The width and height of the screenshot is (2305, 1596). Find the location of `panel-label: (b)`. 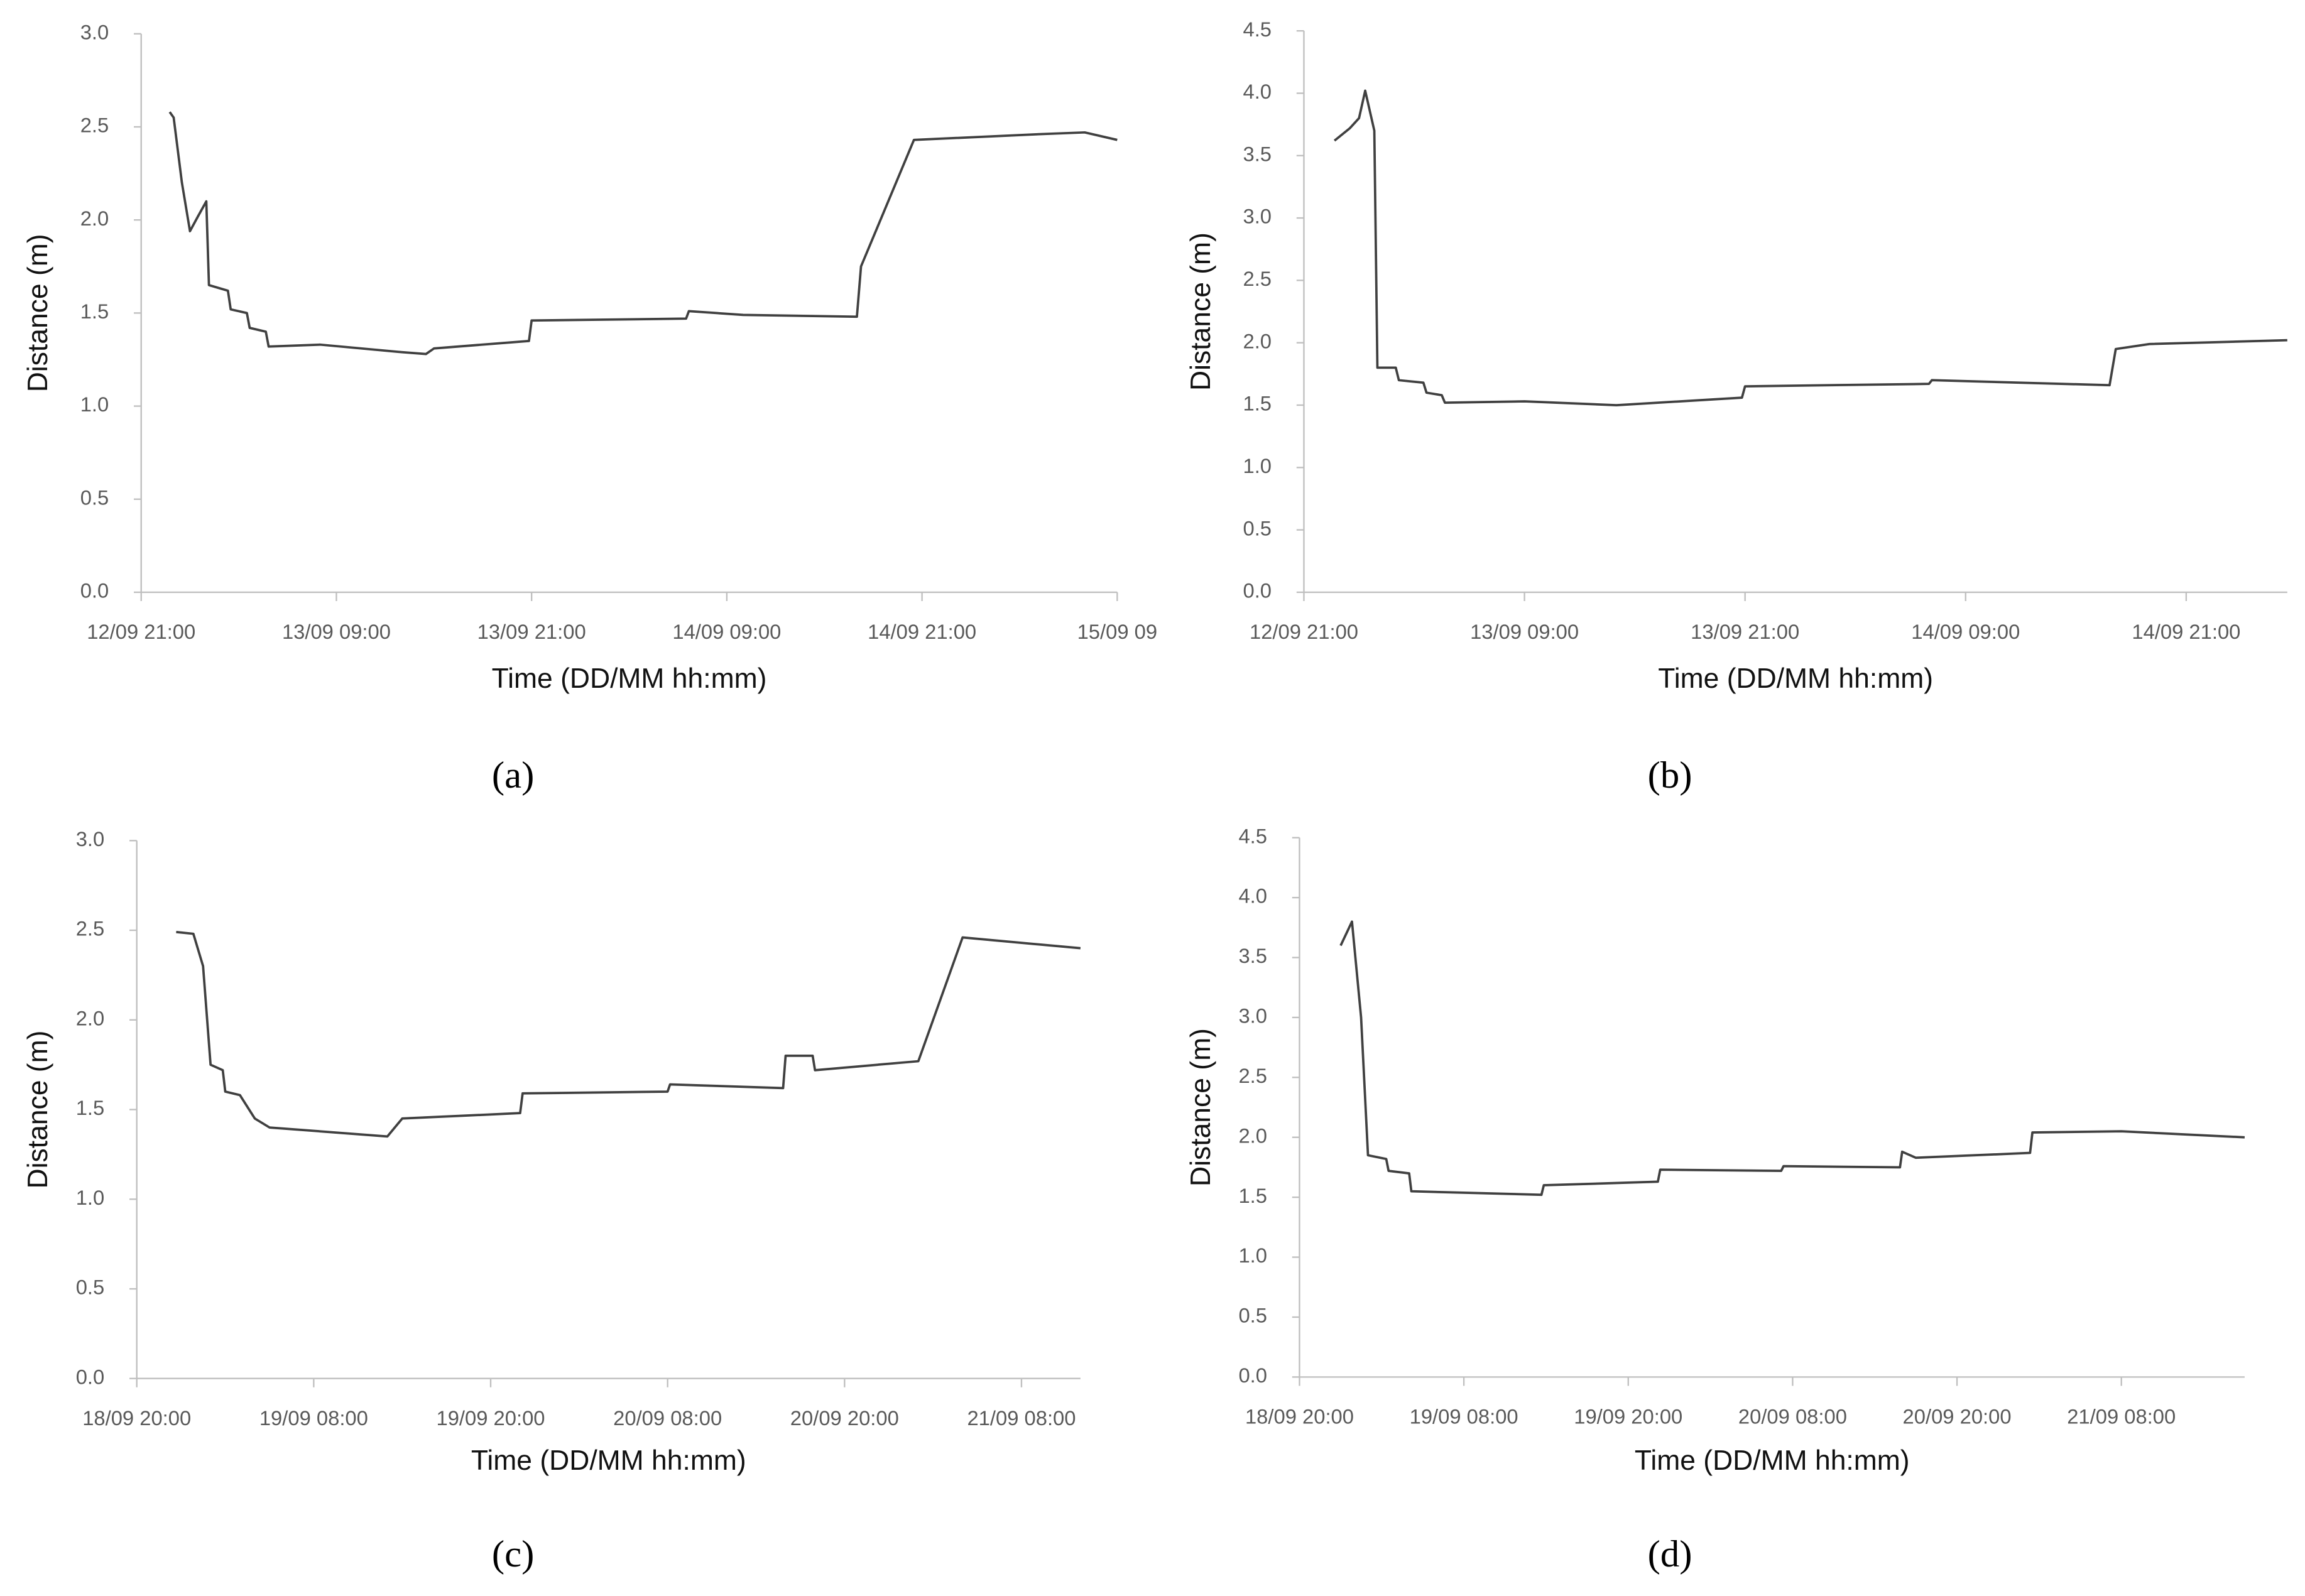

panel-label: (b) is located at coordinates (1670, 775).